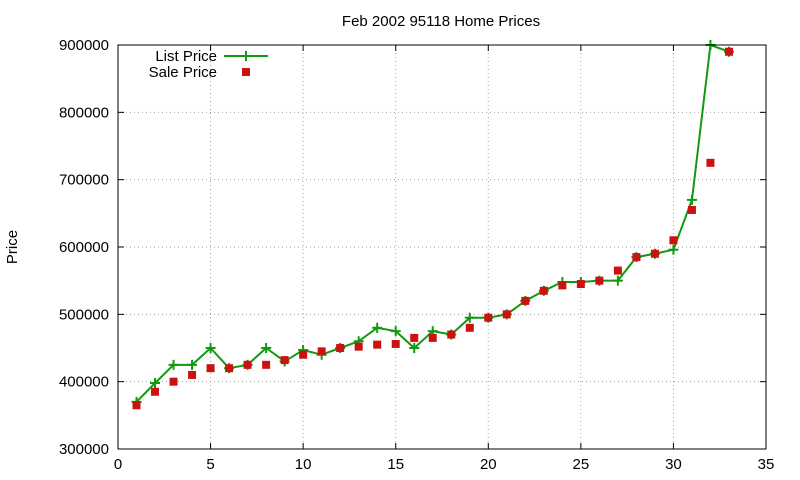  I want to click on legend-label: Sale Price, so click(183, 72).